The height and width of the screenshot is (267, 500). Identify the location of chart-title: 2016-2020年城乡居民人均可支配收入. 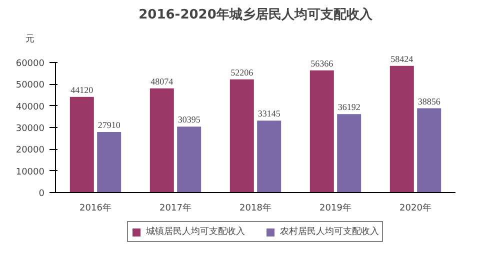
(256, 14).